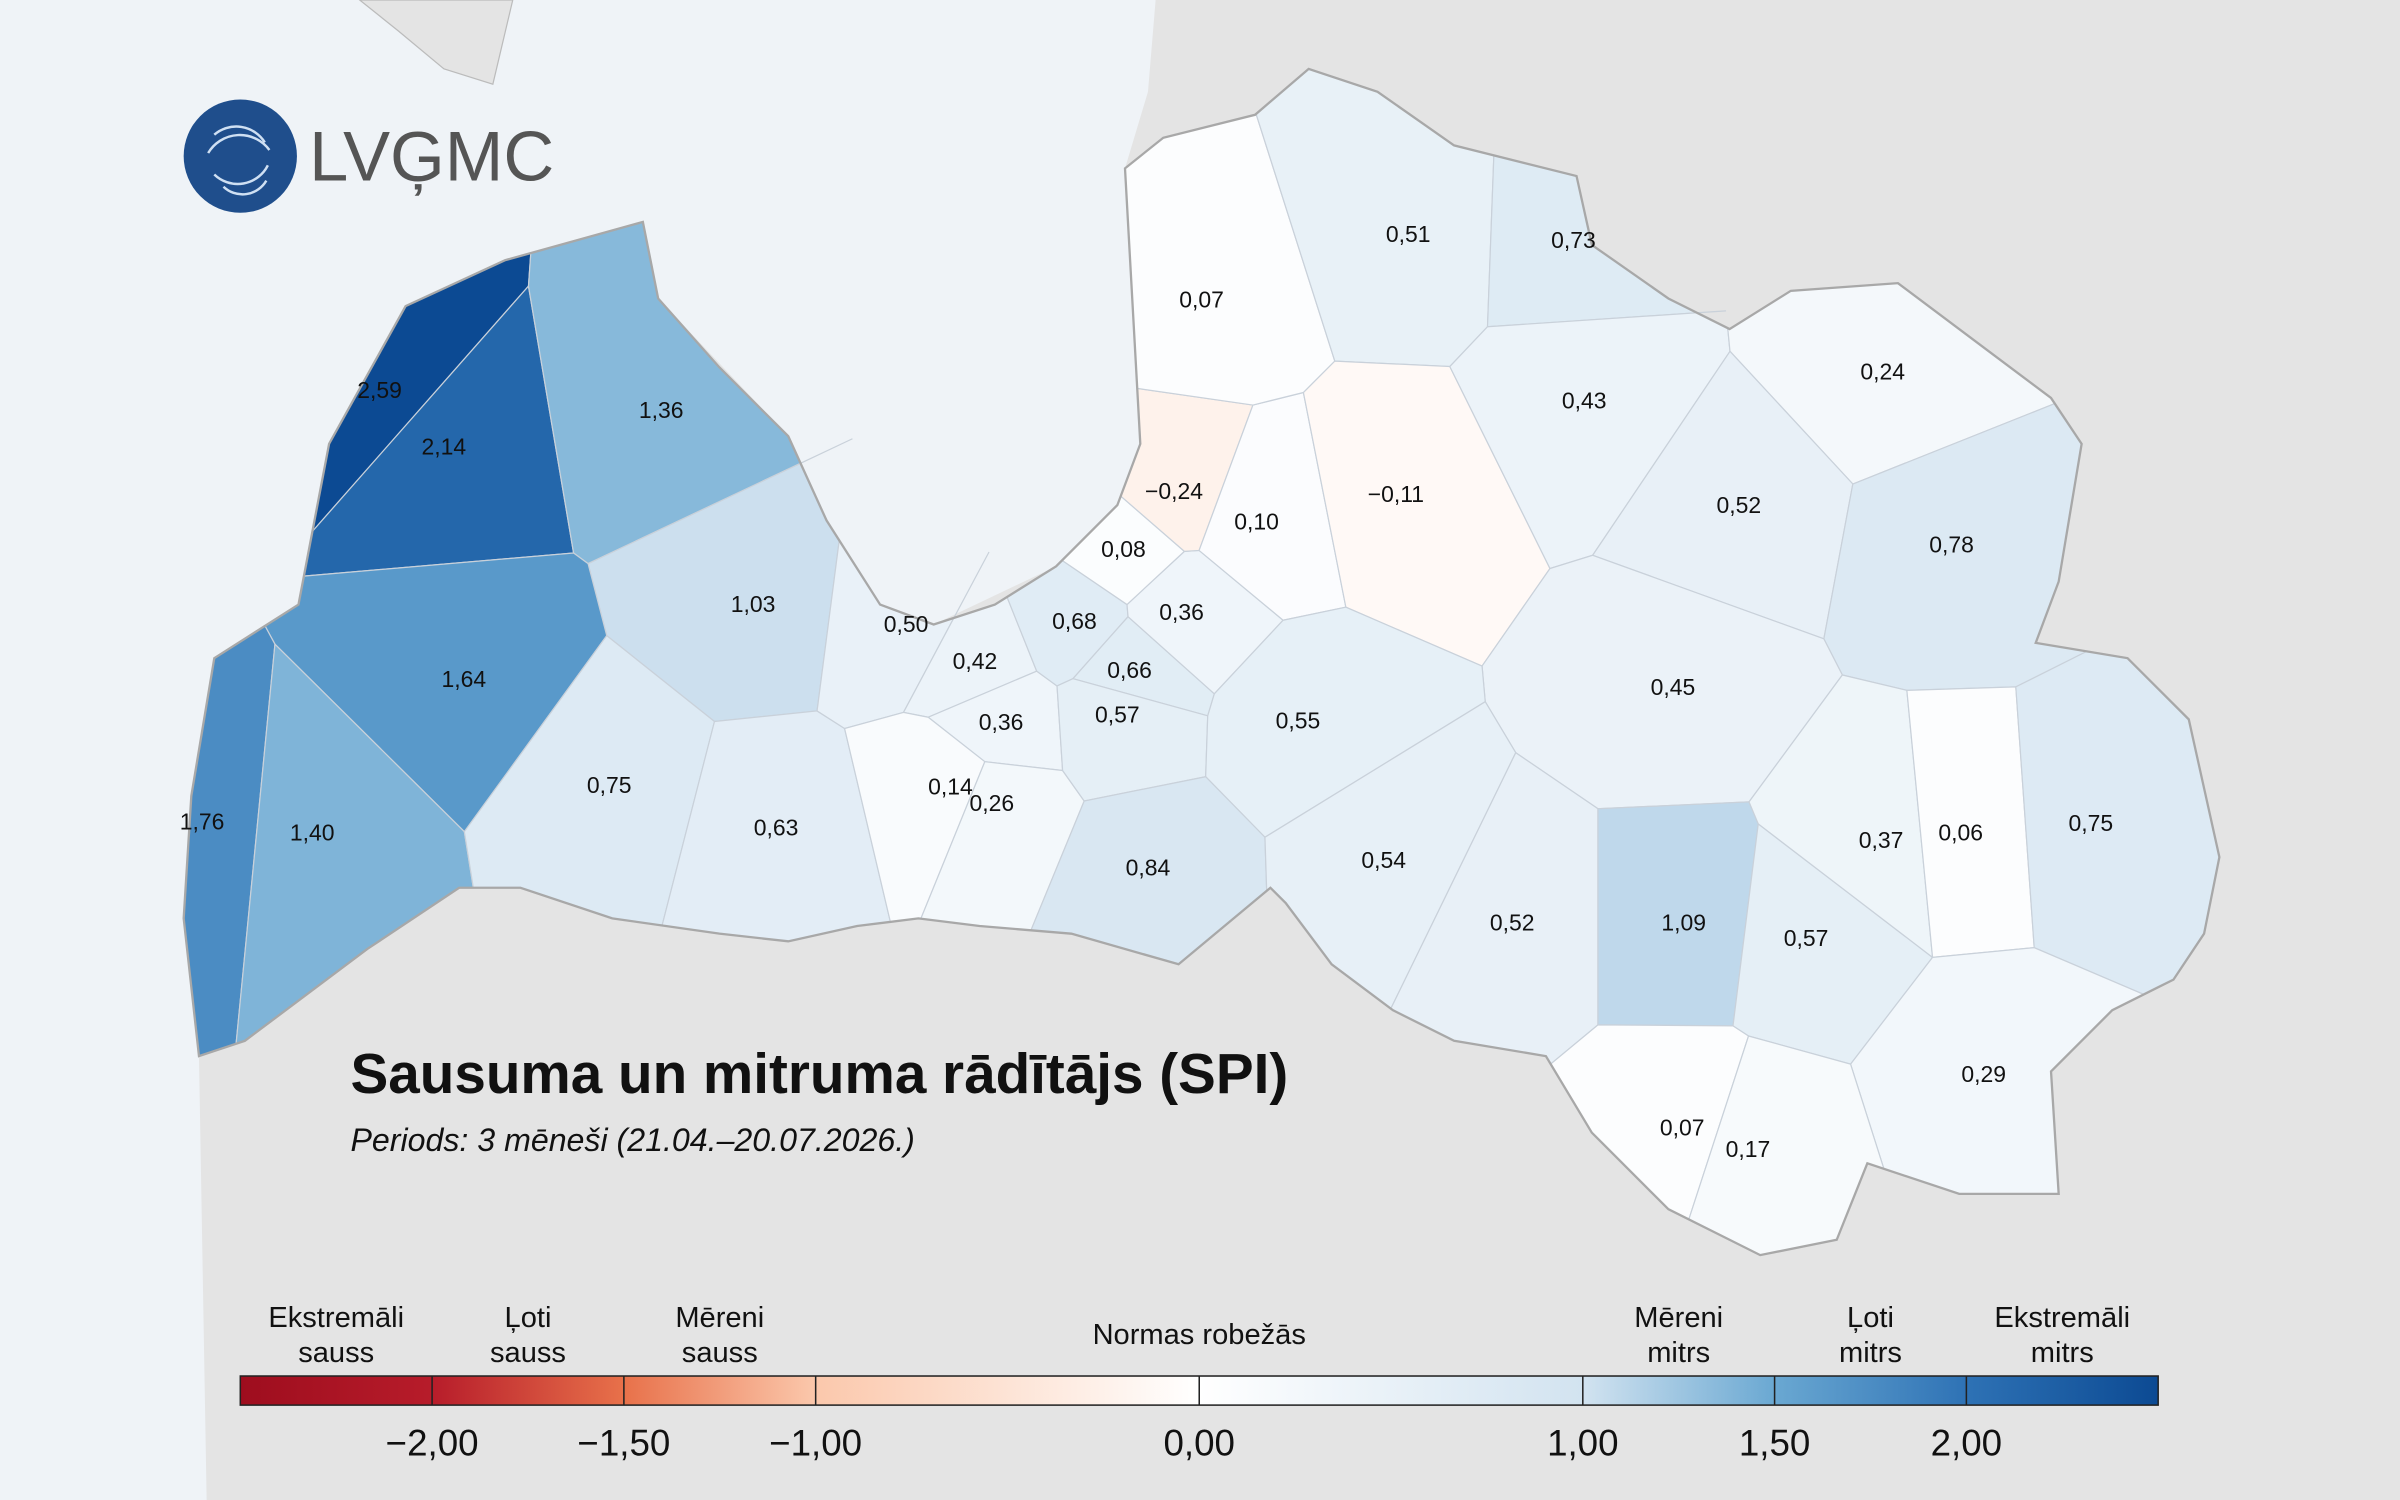  Describe the element at coordinates (1123, 549) in the screenshot. I see `region-label: 0,08` at that location.